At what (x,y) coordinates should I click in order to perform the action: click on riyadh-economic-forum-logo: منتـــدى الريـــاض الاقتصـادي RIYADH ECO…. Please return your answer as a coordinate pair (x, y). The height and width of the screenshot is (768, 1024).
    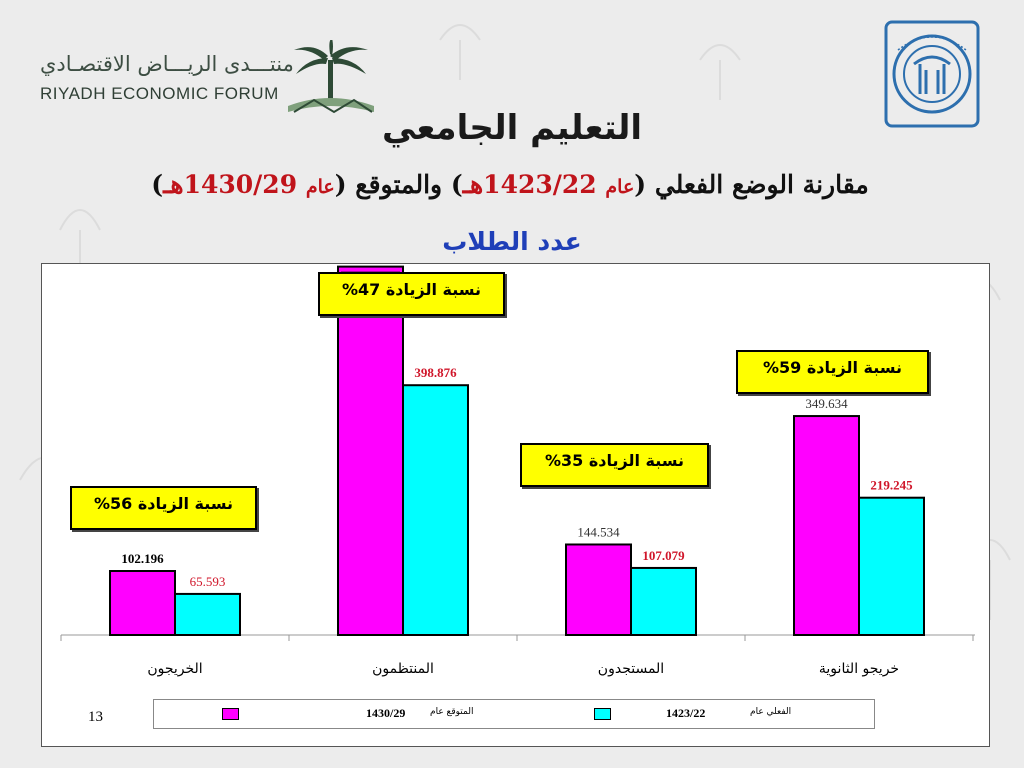
    Looking at the image, I should click on (206, 80).